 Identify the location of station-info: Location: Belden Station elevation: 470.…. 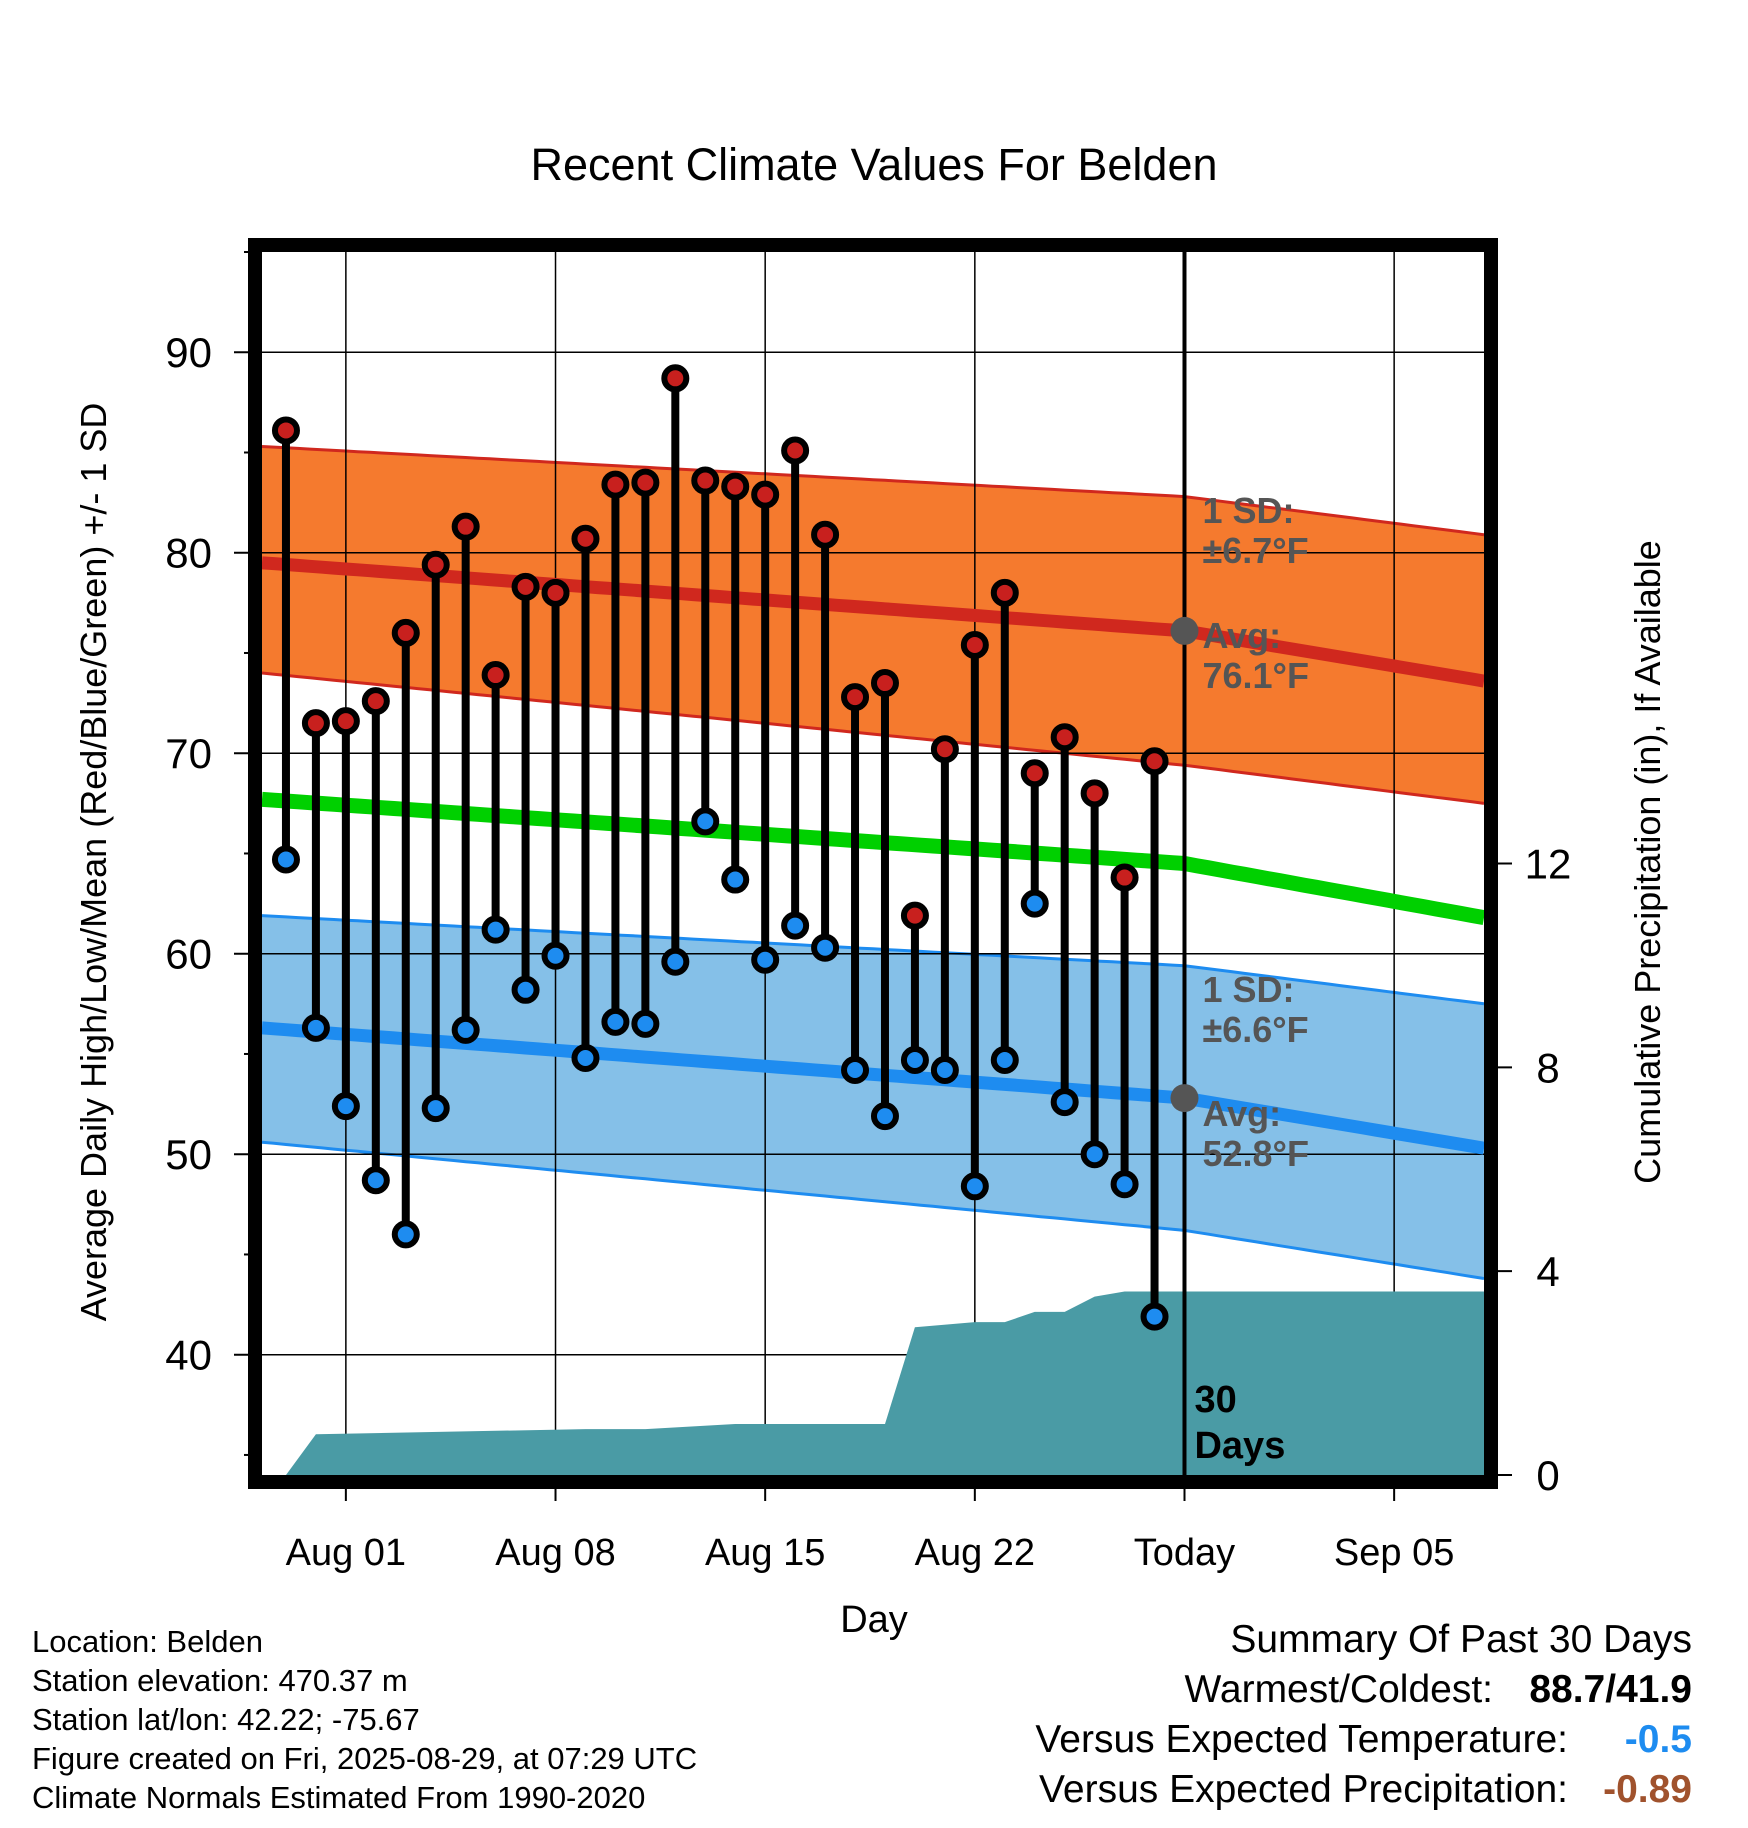
(364, 1719).